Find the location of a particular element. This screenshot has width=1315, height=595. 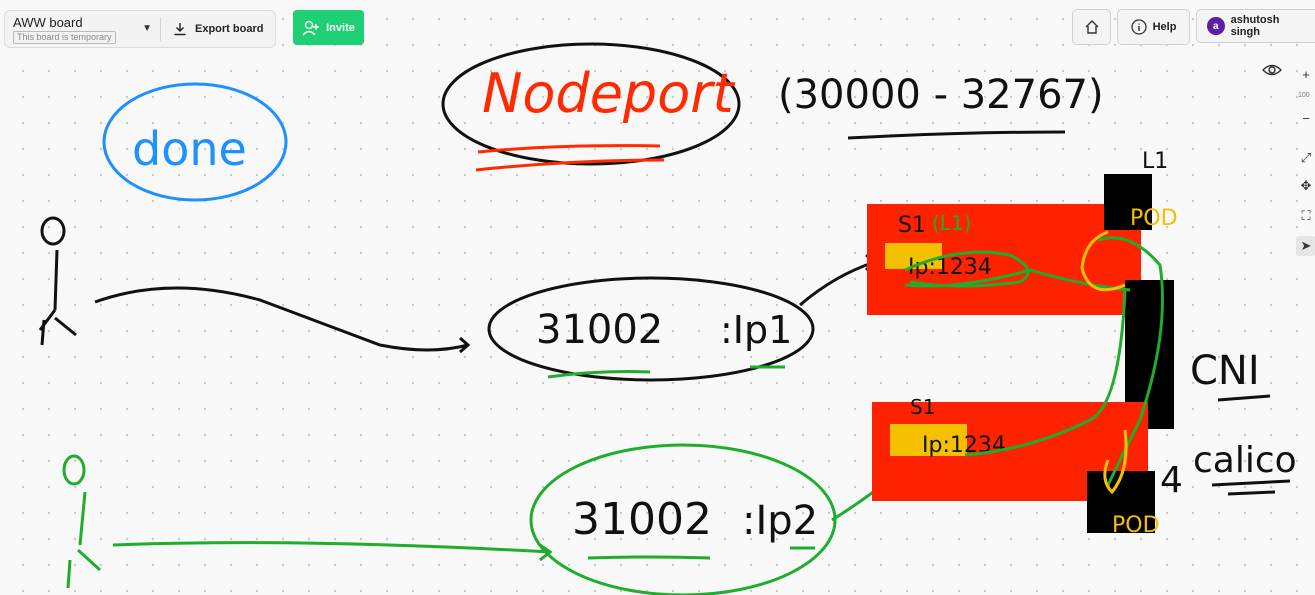

title-ellipse is located at coordinates (591, 104).